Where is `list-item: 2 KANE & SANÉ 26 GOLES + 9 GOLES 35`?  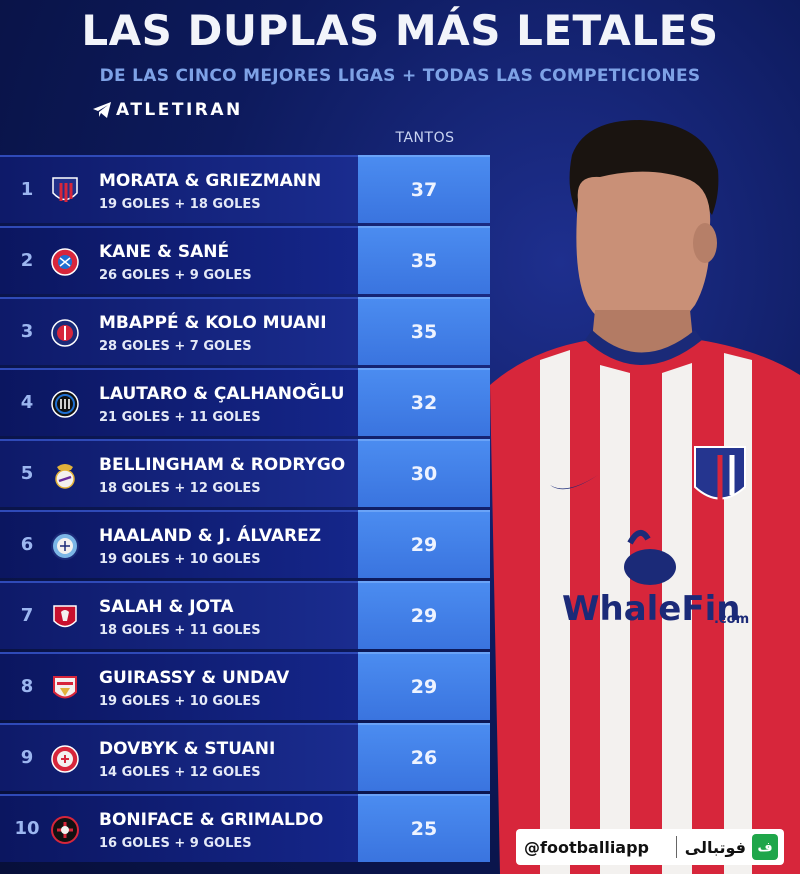
list-item: 2 KANE & SANÉ 26 GOLES + 9 GOLES 35 is located at coordinates (247, 261).